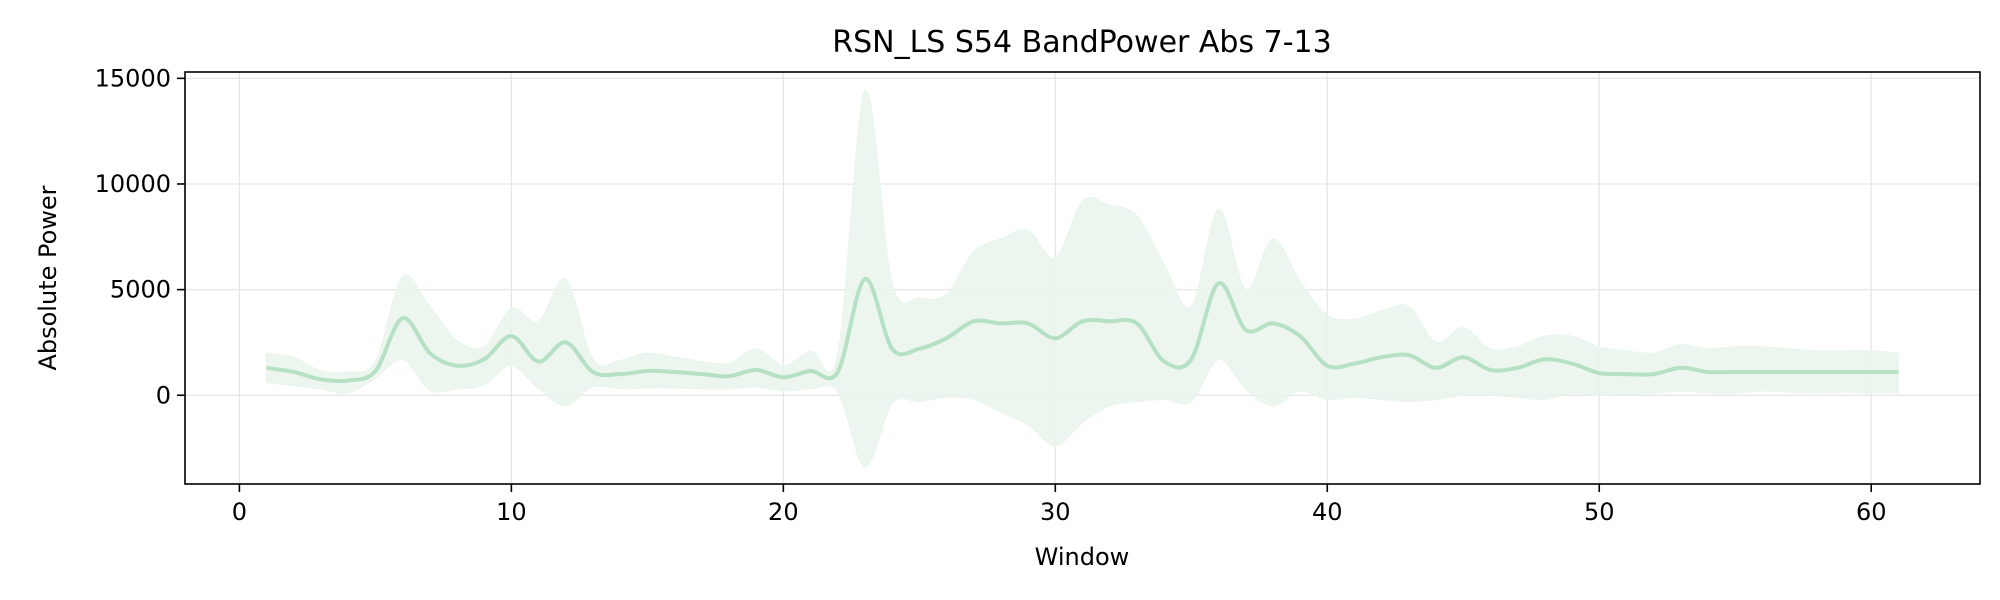  Describe the element at coordinates (239, 512) in the screenshot. I see `x-tick-label: 0` at that location.